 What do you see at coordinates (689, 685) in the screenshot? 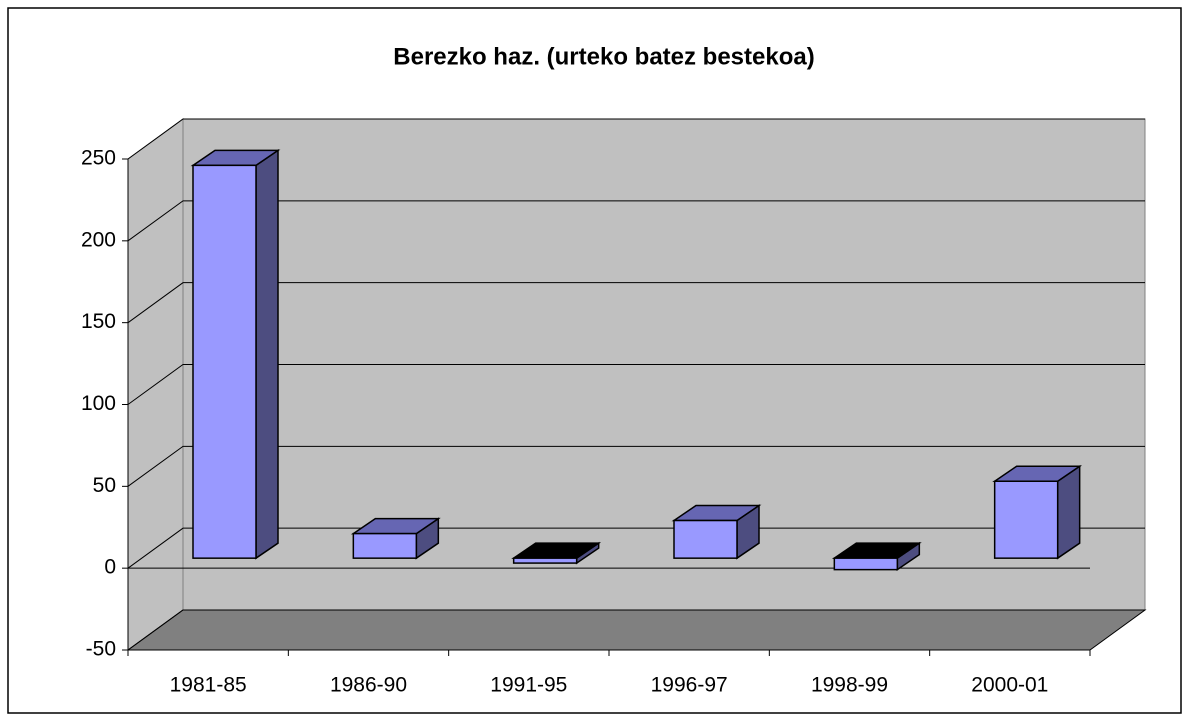
I see `x-tick-label: 1996-97` at bounding box center [689, 685].